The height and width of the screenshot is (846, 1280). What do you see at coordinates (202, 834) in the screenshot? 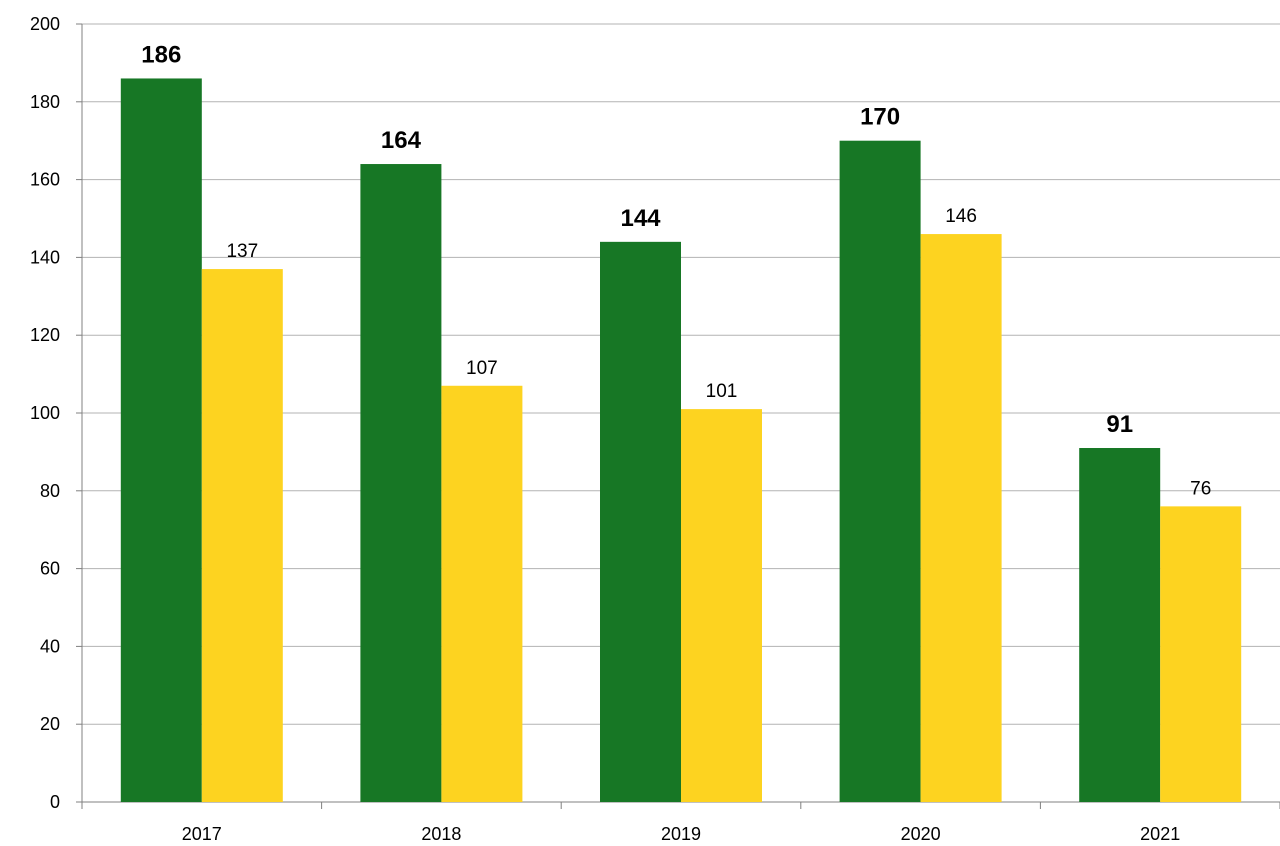
I see `x-tick-label: 2017` at bounding box center [202, 834].